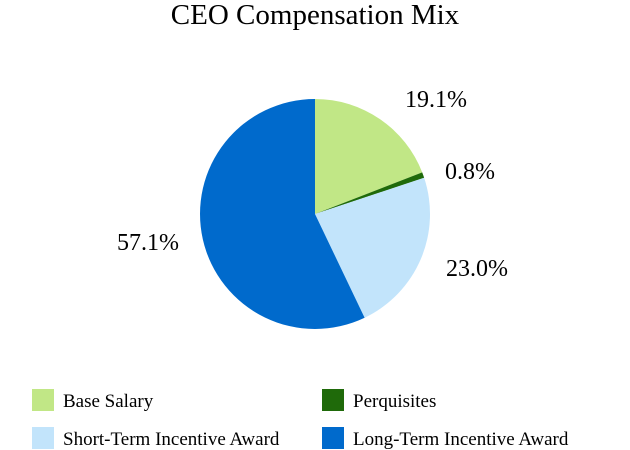 This screenshot has height=450, width=630. Describe the element at coordinates (333, 438) in the screenshot. I see `legend-swatch-long-term-incentive-award` at that location.